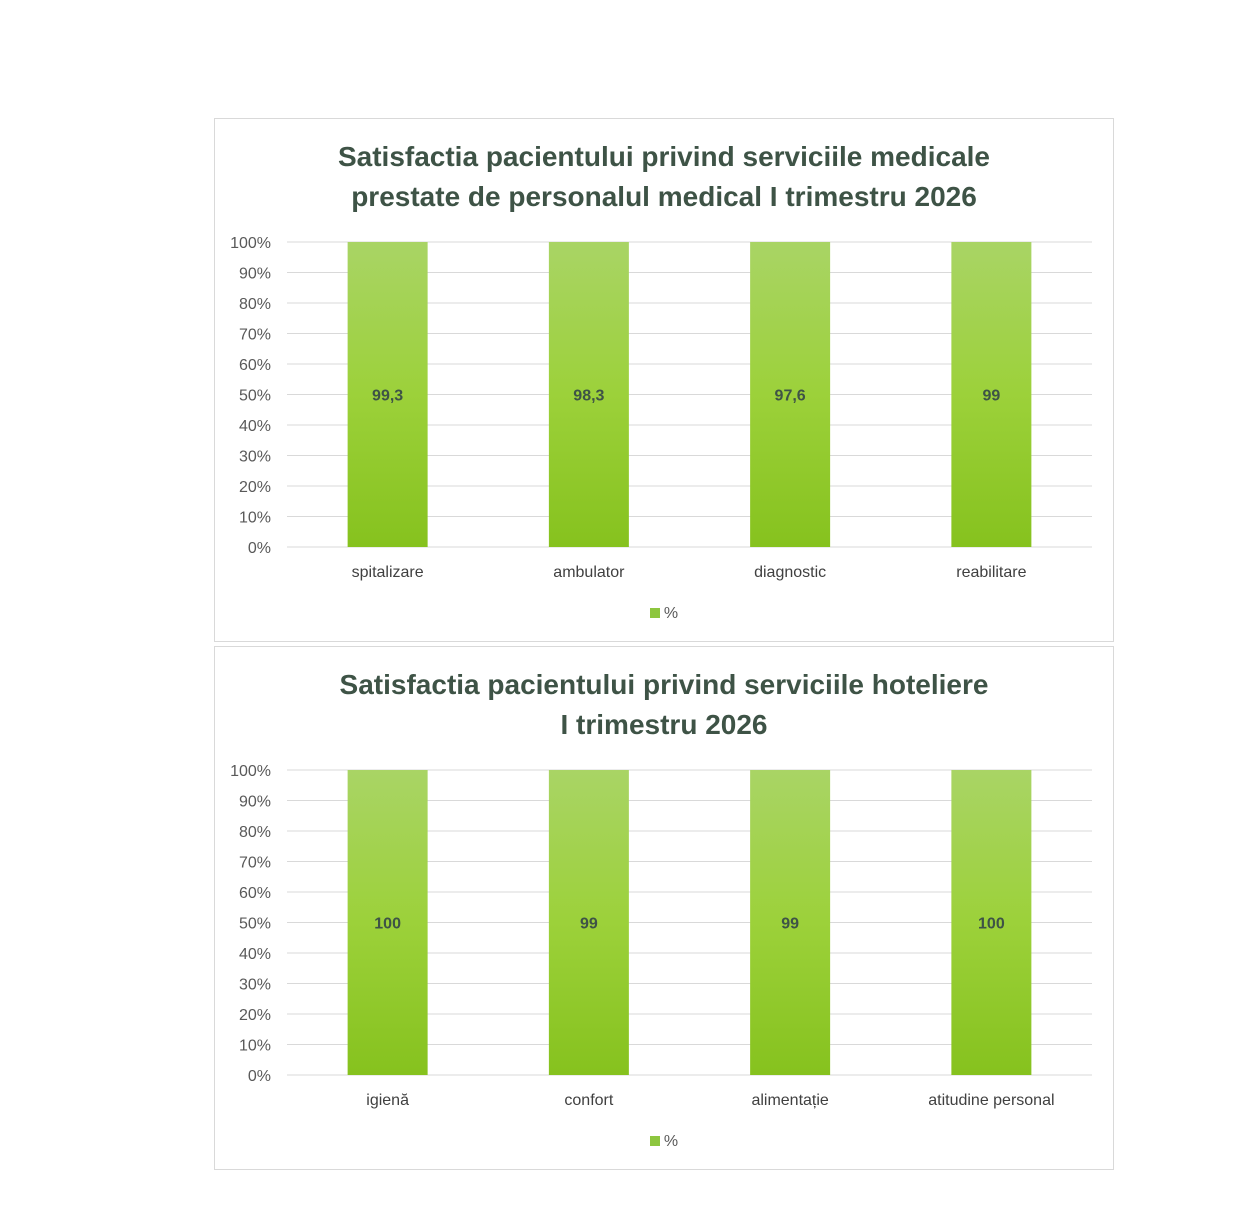 The height and width of the screenshot is (1231, 1241). I want to click on data-label: 97,6, so click(790, 396).